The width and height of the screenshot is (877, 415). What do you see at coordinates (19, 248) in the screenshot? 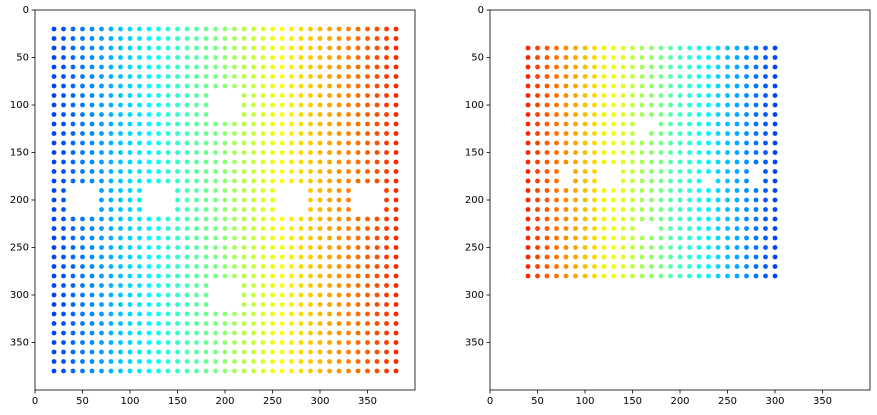
I see `y-tick-label: 250` at bounding box center [19, 248].